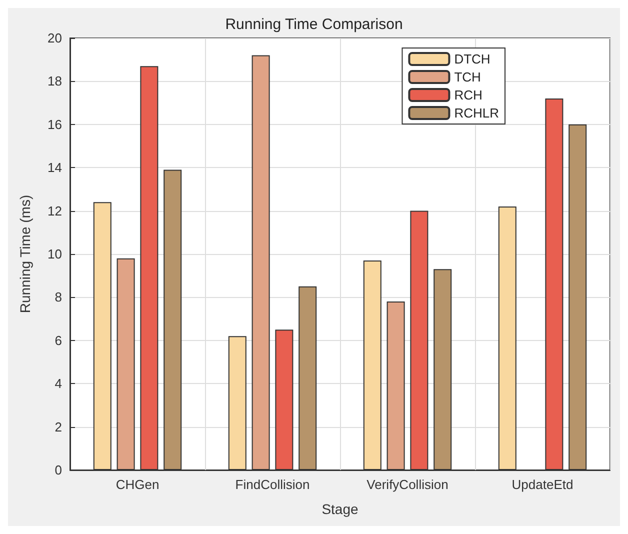 This screenshot has height=534, width=628. What do you see at coordinates (58, 426) in the screenshot?
I see `y-tick-label: 2` at bounding box center [58, 426].